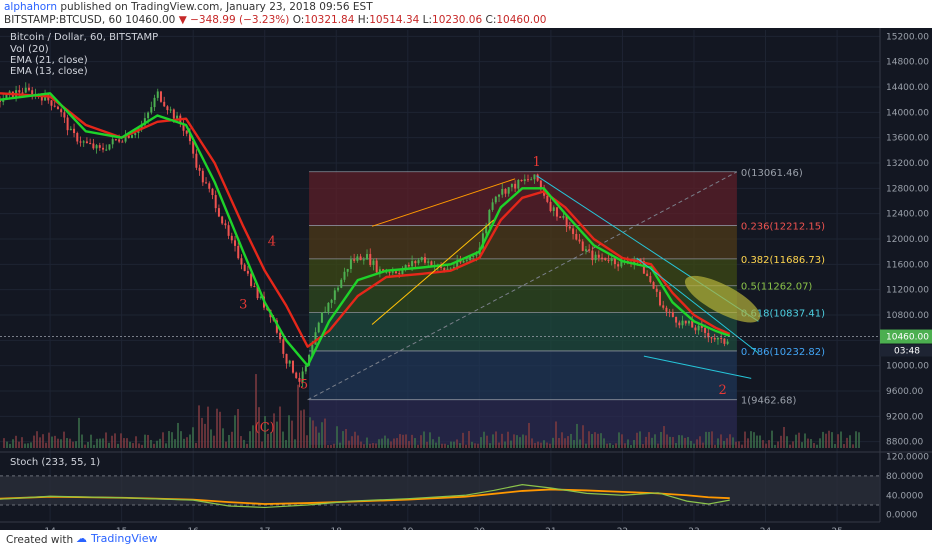  I want to click on channel-lower-line, so click(697, 367).